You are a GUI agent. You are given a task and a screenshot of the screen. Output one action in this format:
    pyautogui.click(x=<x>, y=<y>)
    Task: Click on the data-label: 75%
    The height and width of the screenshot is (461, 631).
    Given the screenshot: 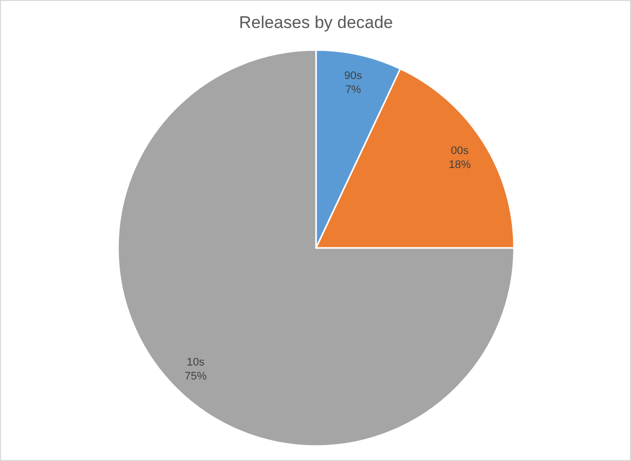 What is the action you would take?
    pyautogui.click(x=195, y=376)
    